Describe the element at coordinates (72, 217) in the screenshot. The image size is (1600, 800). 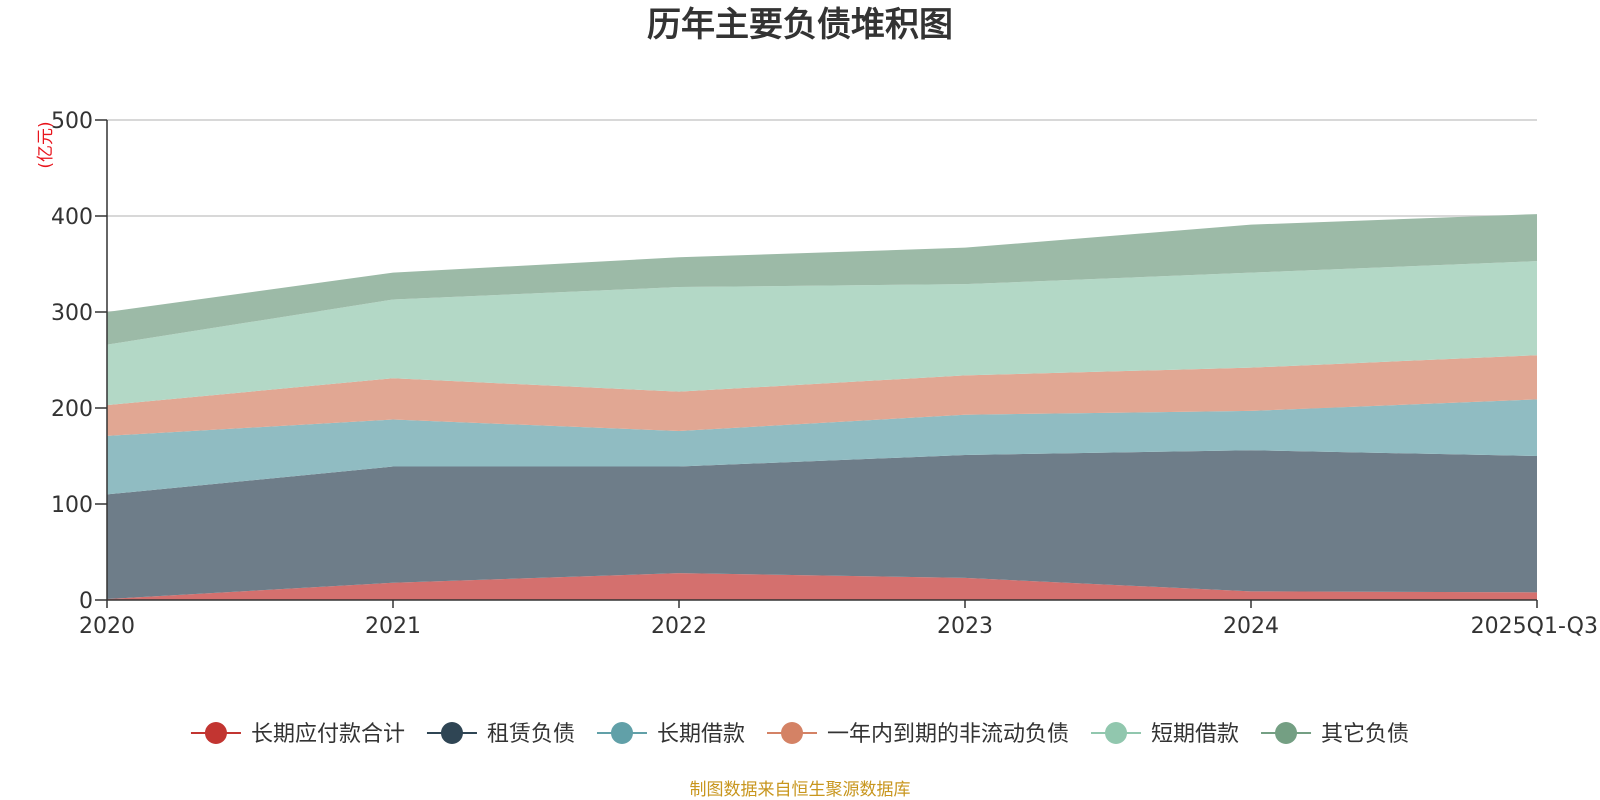
I see `y-tick-label-4: 400` at that location.